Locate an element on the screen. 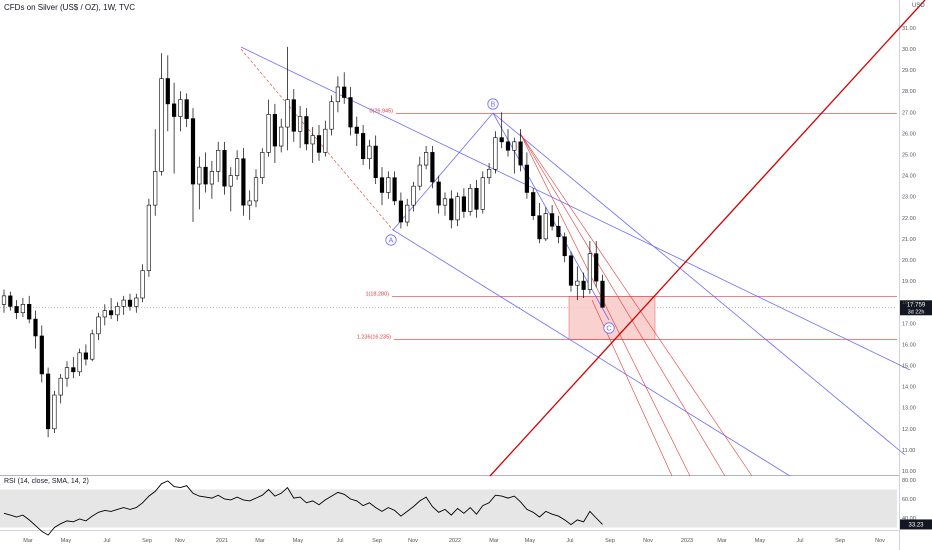  price-tick-label: 15.00 is located at coordinates (909, 367).